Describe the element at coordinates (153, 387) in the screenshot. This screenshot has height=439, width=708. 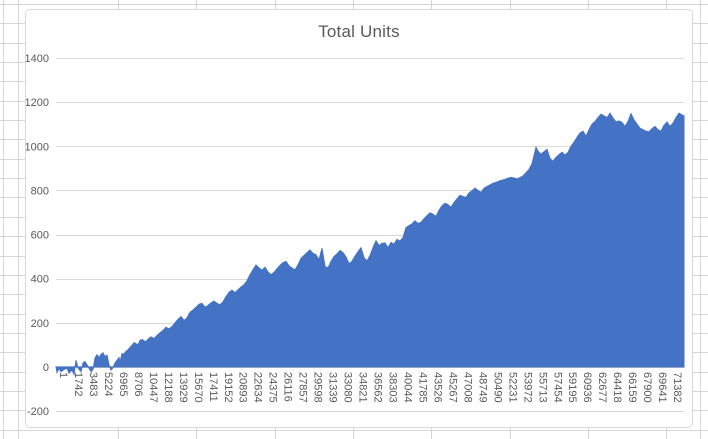
I see `x-tick-label: 10447` at that location.